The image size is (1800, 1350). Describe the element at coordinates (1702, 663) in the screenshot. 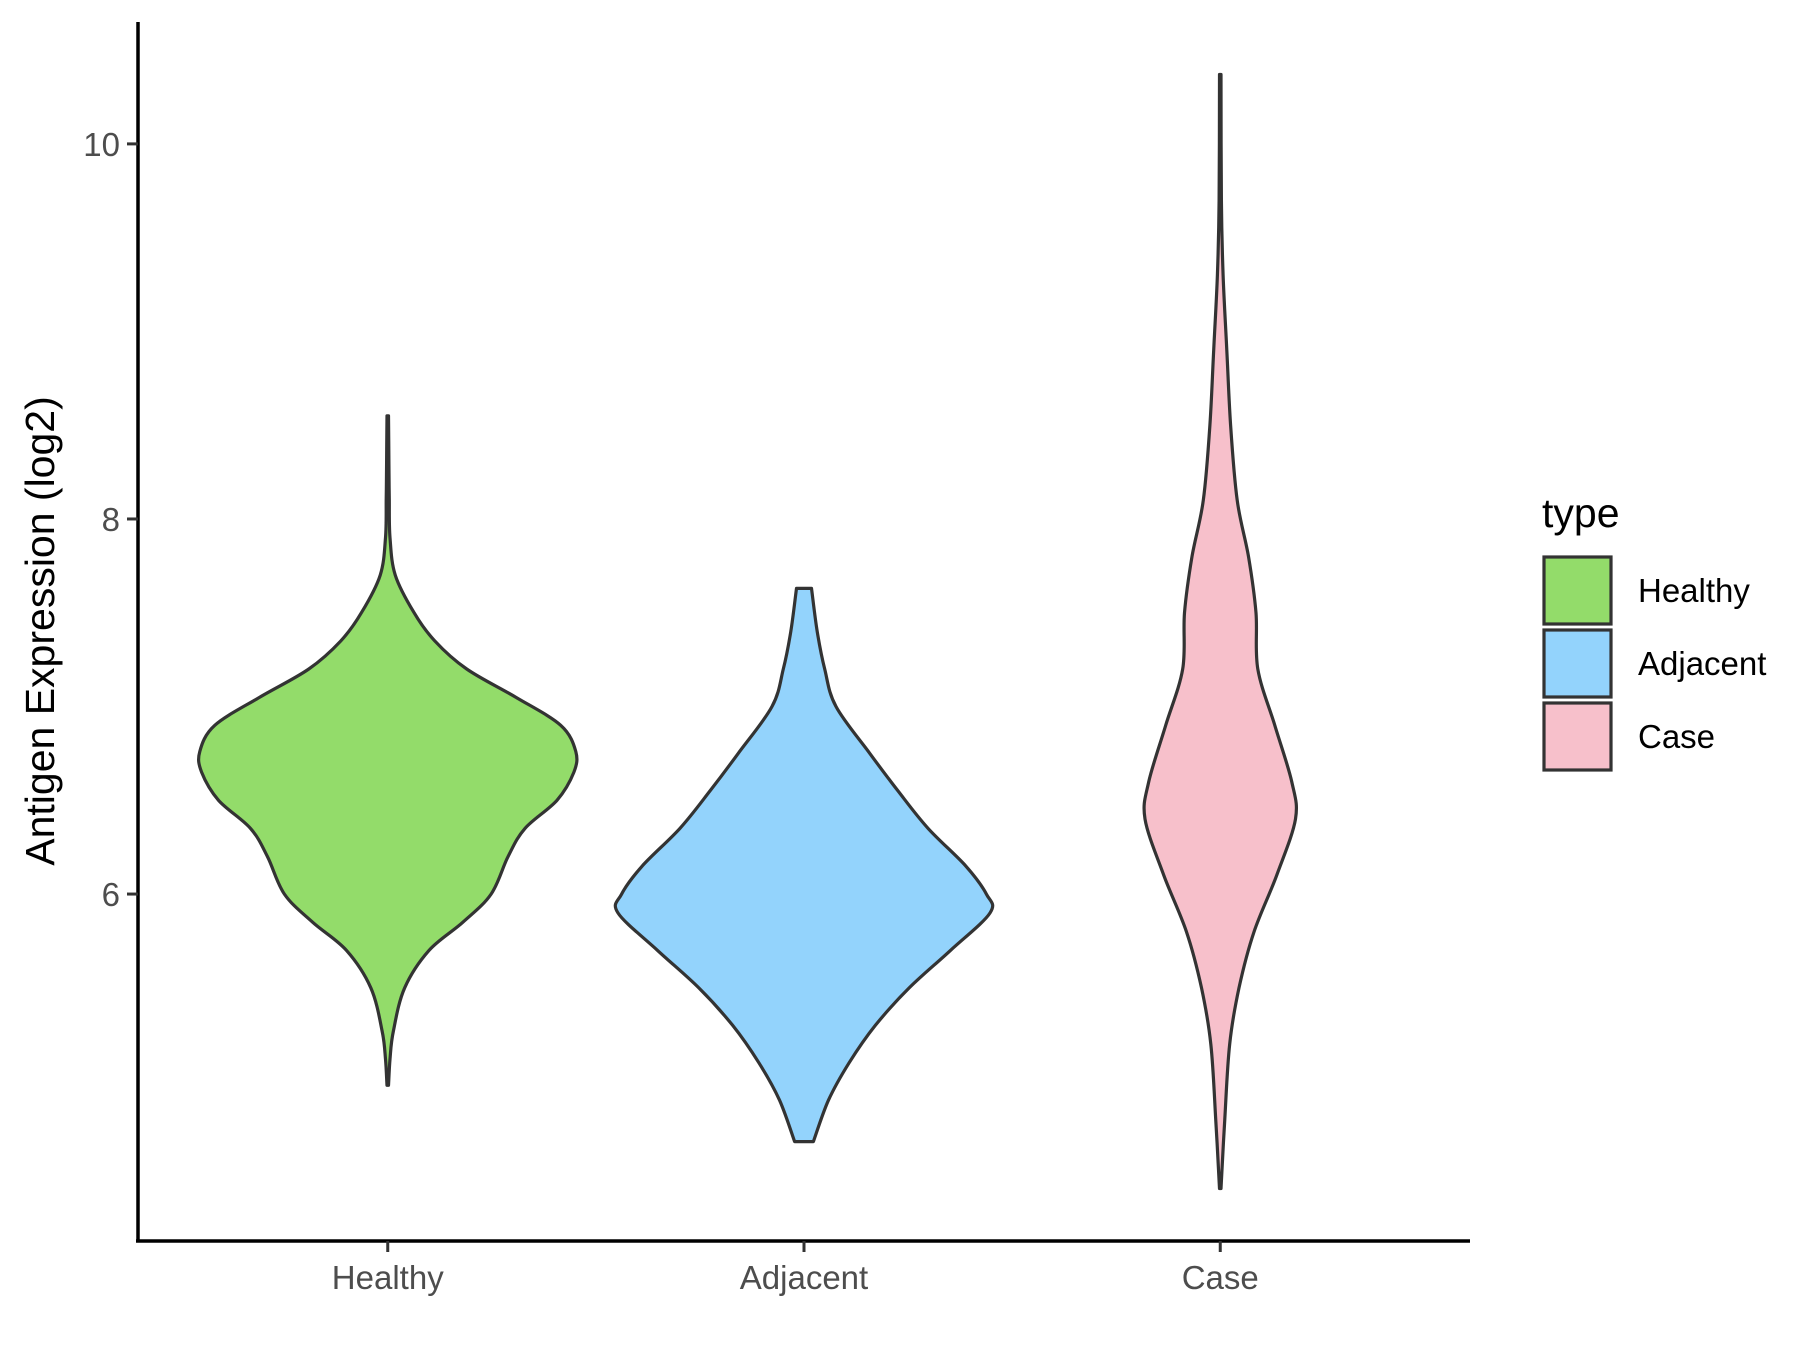

I see `legend-label-adjacent: Adjacent` at that location.